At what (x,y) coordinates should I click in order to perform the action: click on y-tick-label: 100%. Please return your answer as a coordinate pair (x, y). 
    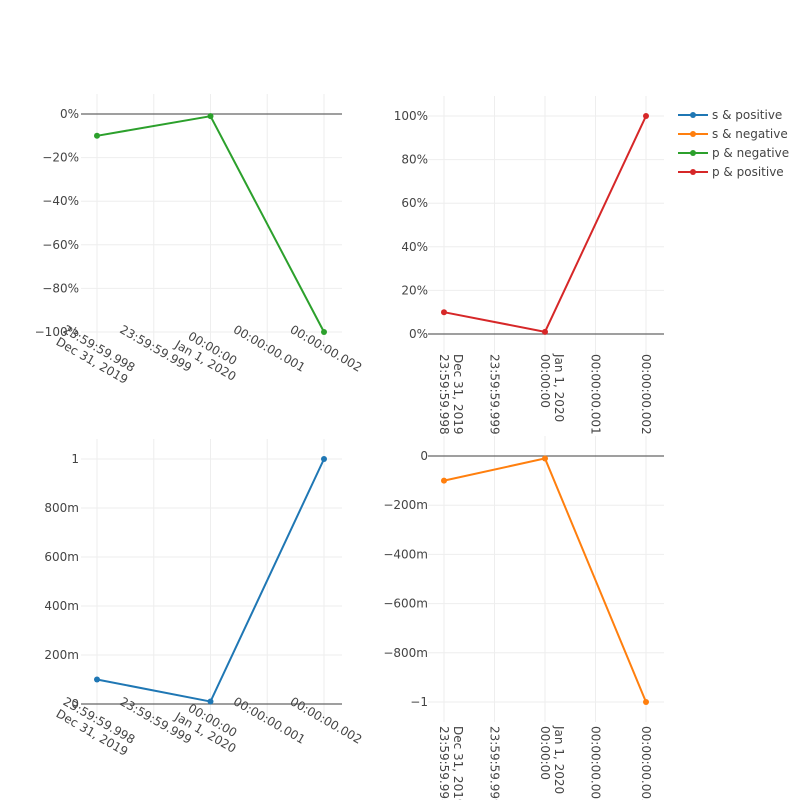
    Looking at the image, I should click on (411, 116).